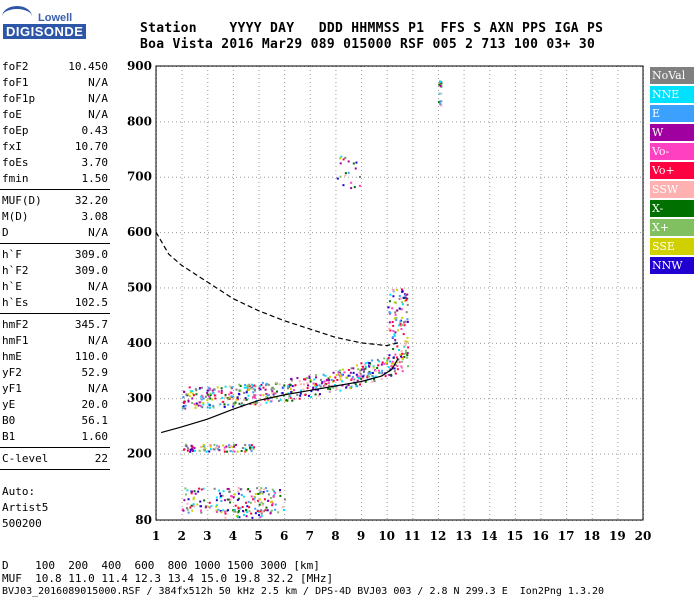 The image size is (700, 600). I want to click on param-row: hmE 110.0, so click(55, 357).